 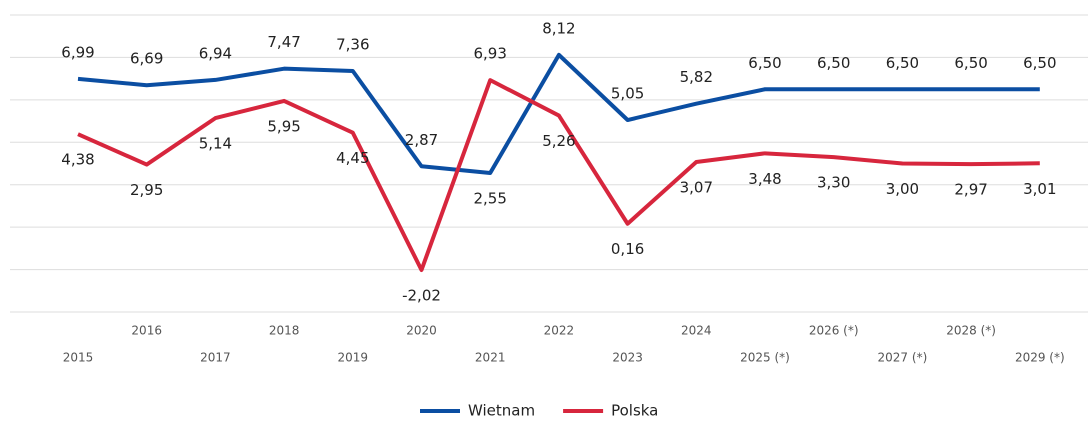 I want to click on data-label: -2,02, so click(x=421, y=295).